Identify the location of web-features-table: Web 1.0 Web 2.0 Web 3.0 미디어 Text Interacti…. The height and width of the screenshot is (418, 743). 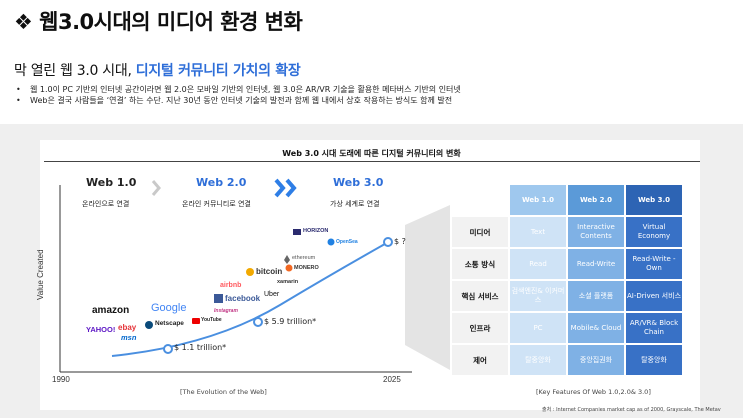
(567, 280).